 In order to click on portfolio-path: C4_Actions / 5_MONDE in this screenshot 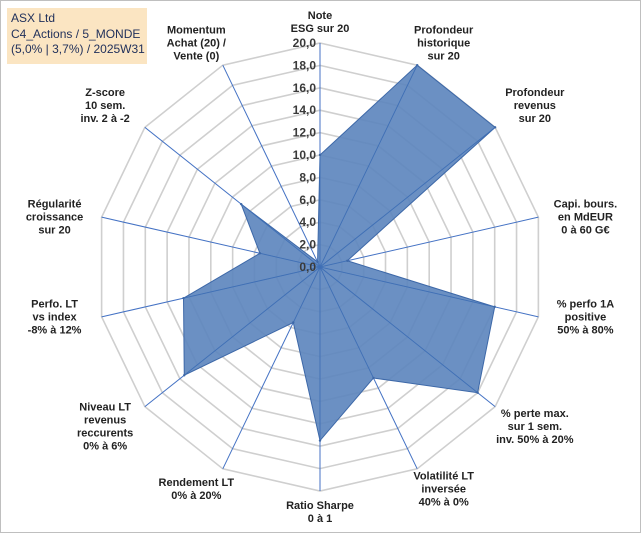, I will do `click(76, 33)`.